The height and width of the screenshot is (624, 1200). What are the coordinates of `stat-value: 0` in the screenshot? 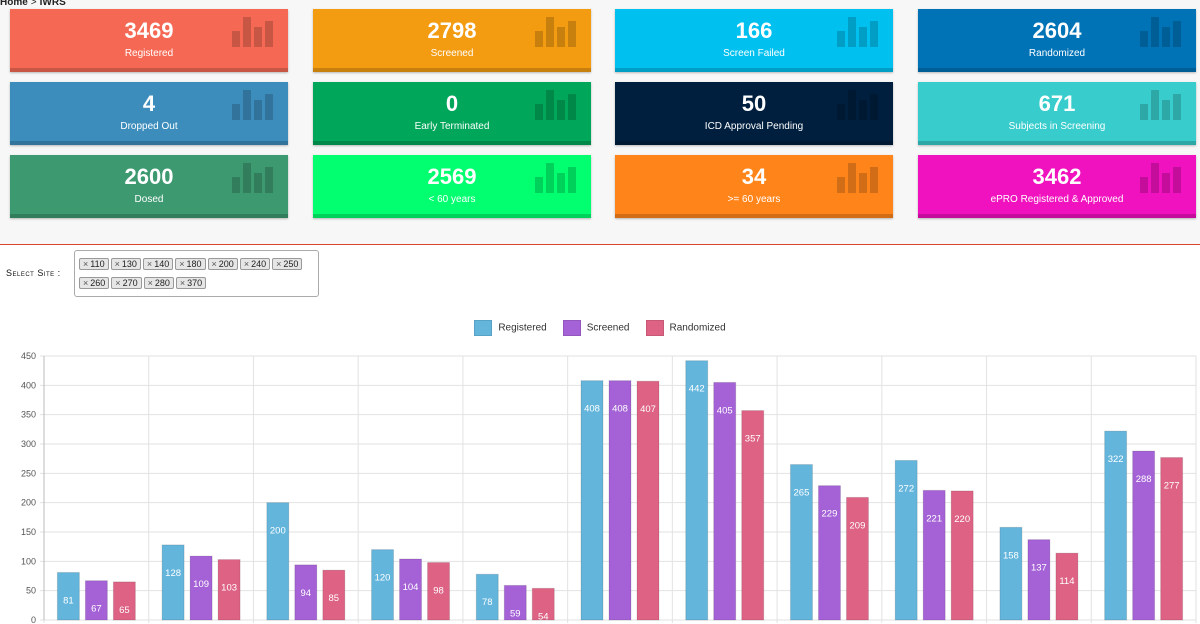 It's located at (452, 103).